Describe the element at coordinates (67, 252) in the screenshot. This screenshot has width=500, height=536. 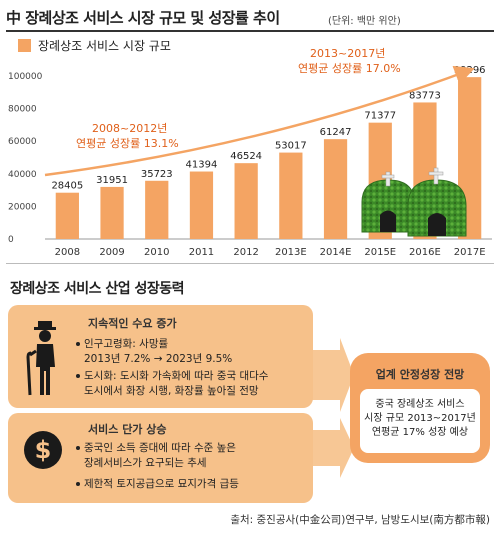
I see `x-tick-label: 2008` at that location.